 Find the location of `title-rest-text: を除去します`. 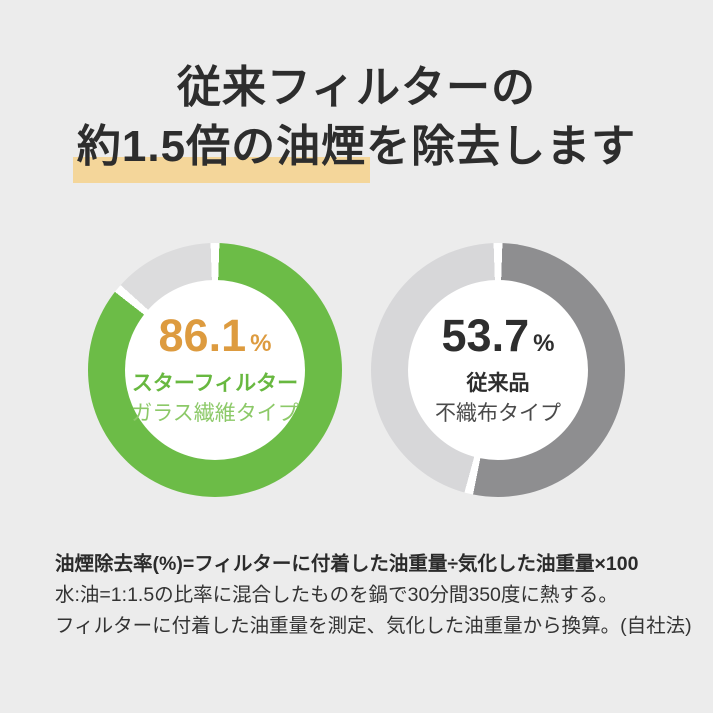

title-rest-text: を除去します is located at coordinates (501, 146).